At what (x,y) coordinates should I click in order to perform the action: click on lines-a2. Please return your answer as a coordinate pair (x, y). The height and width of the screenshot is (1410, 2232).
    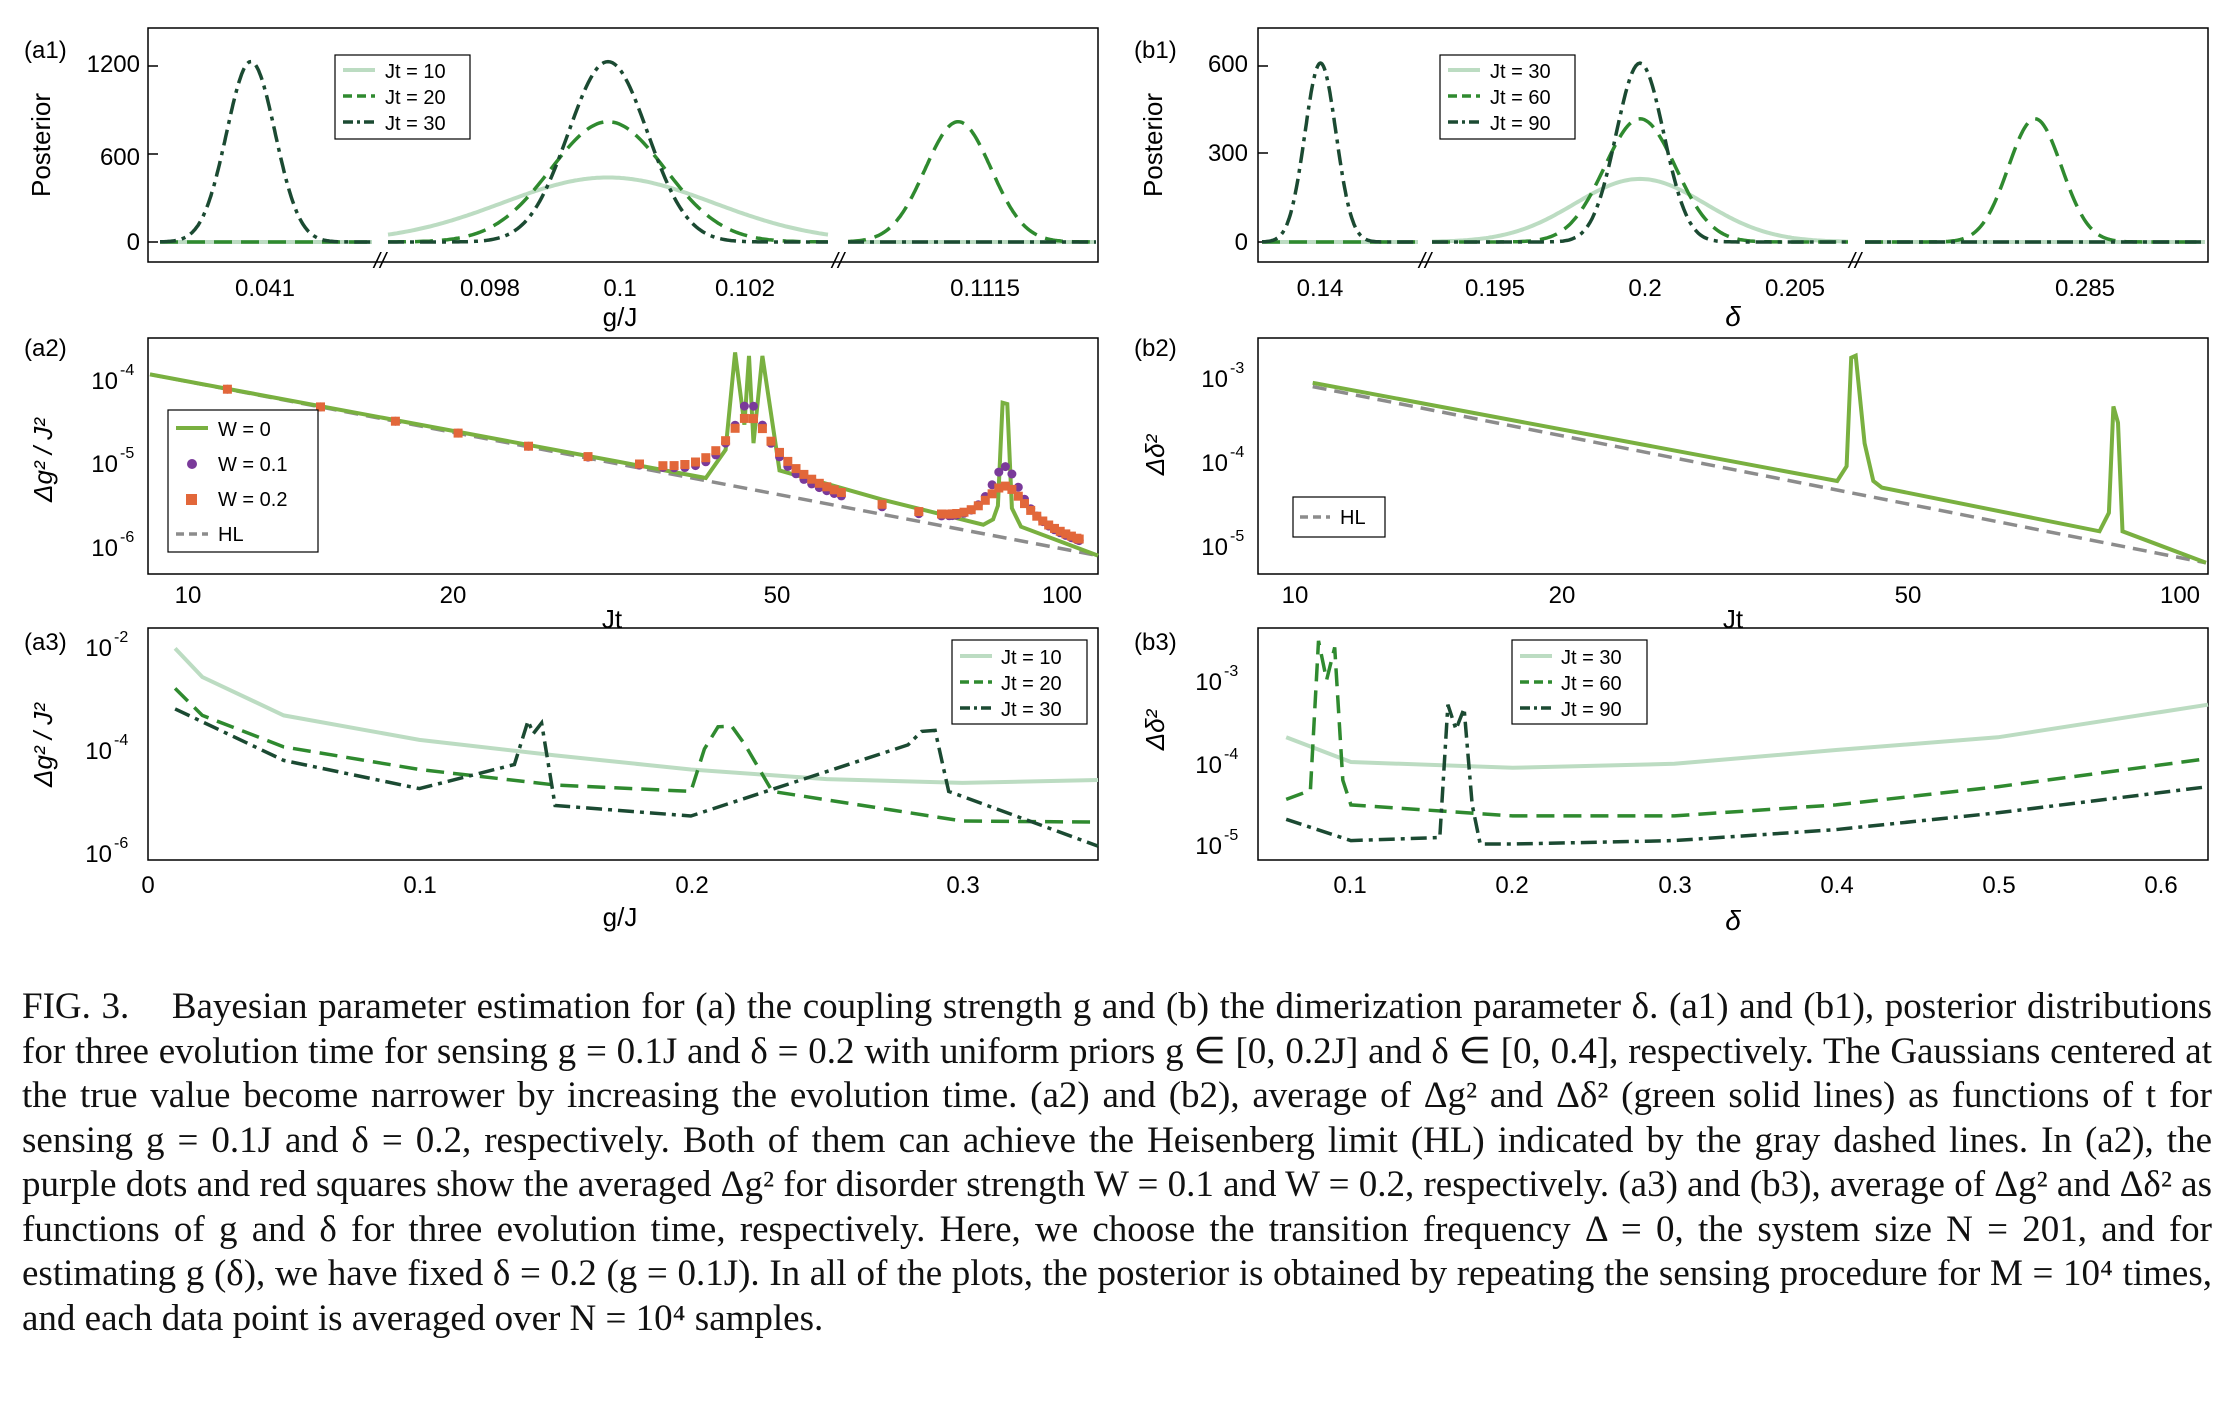
    Looking at the image, I should click on (624, 455).